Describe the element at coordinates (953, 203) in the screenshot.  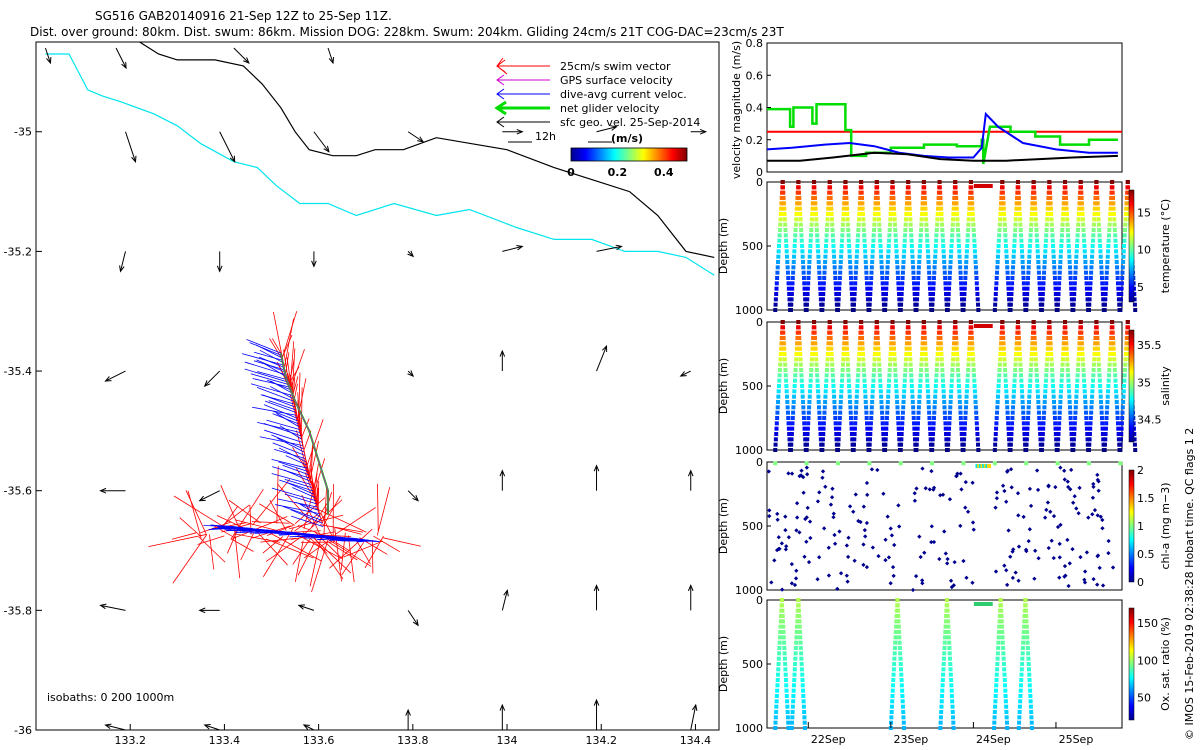
I see `profile-mark-temperature-11-4a` at that location.